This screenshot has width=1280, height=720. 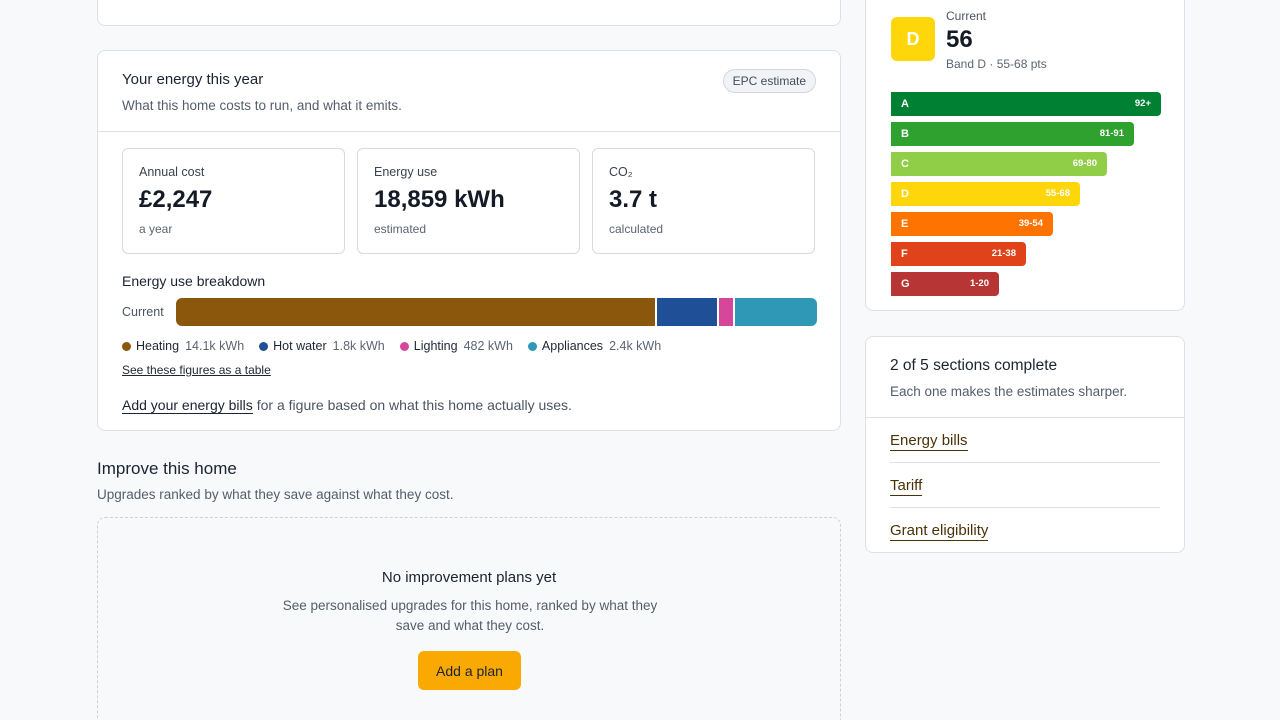 I want to click on add-plan-button: Add a plan, so click(x=469, y=670).